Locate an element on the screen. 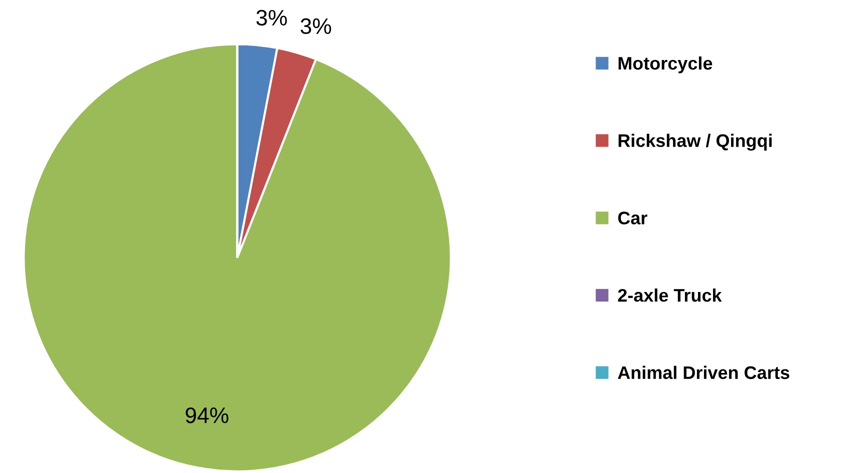 The height and width of the screenshot is (473, 846). legend-label: Motorcycle is located at coordinates (665, 65).